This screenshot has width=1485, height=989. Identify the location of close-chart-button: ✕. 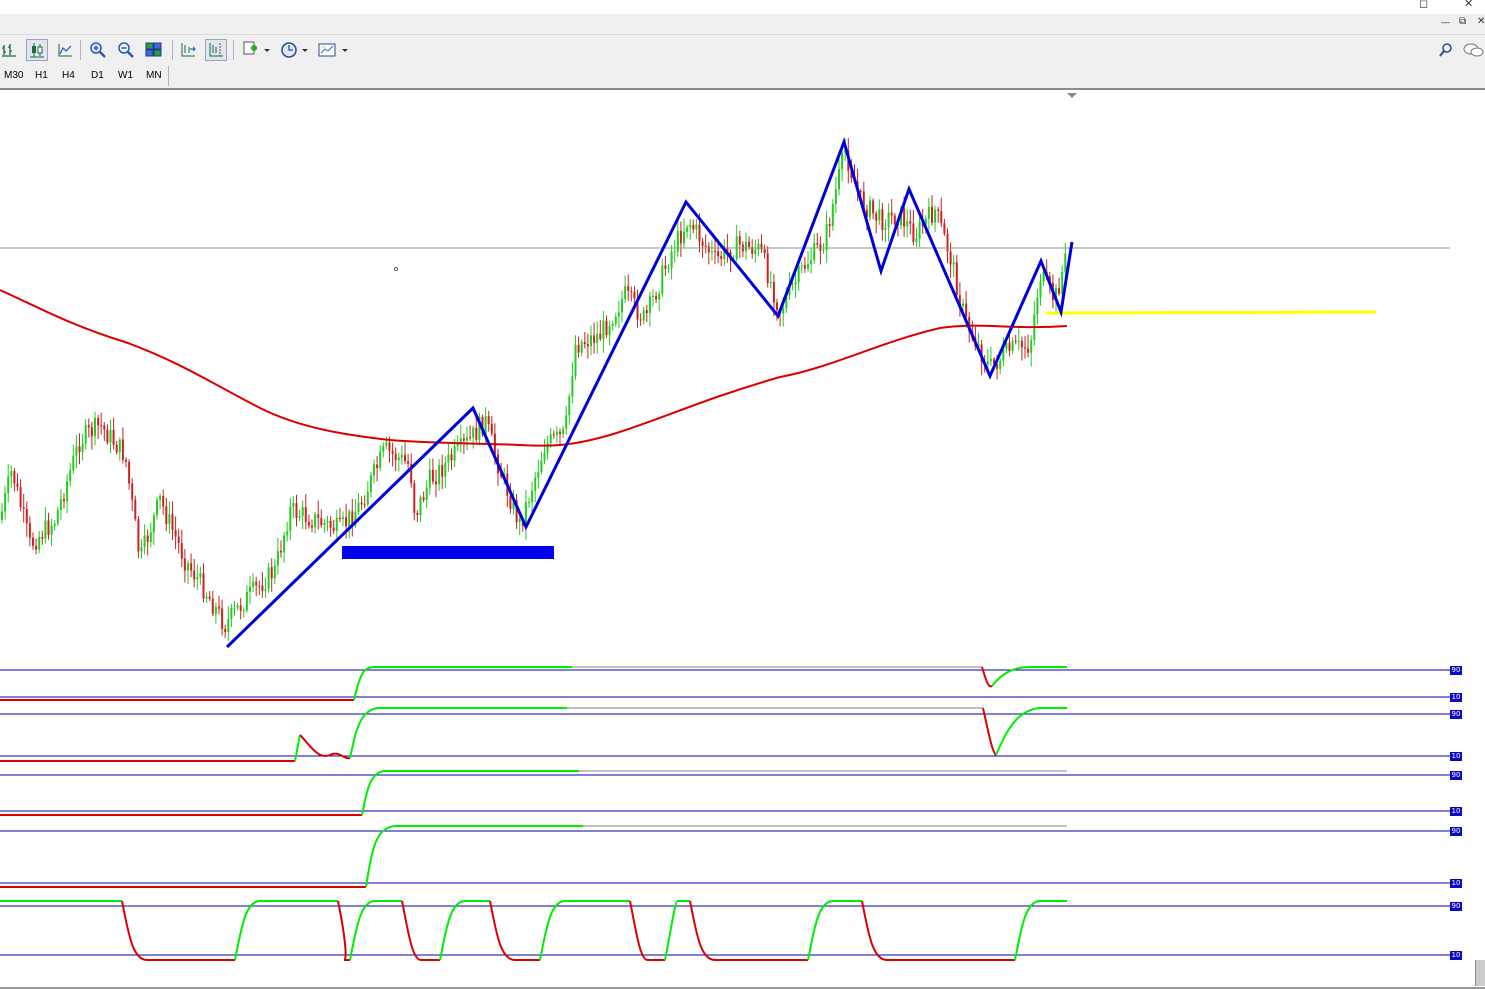
(1481, 21).